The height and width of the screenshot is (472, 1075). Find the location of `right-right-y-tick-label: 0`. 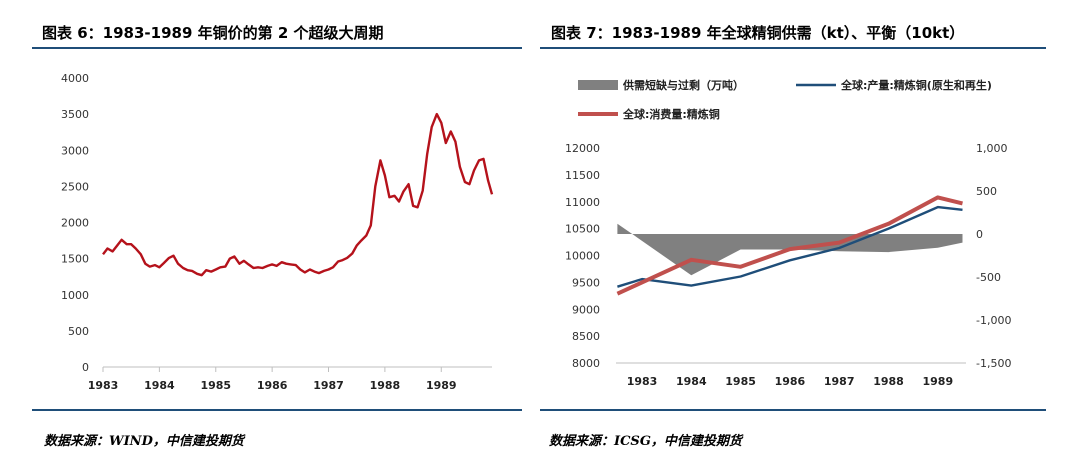

right-right-y-tick-label: 0 is located at coordinates (979, 234).